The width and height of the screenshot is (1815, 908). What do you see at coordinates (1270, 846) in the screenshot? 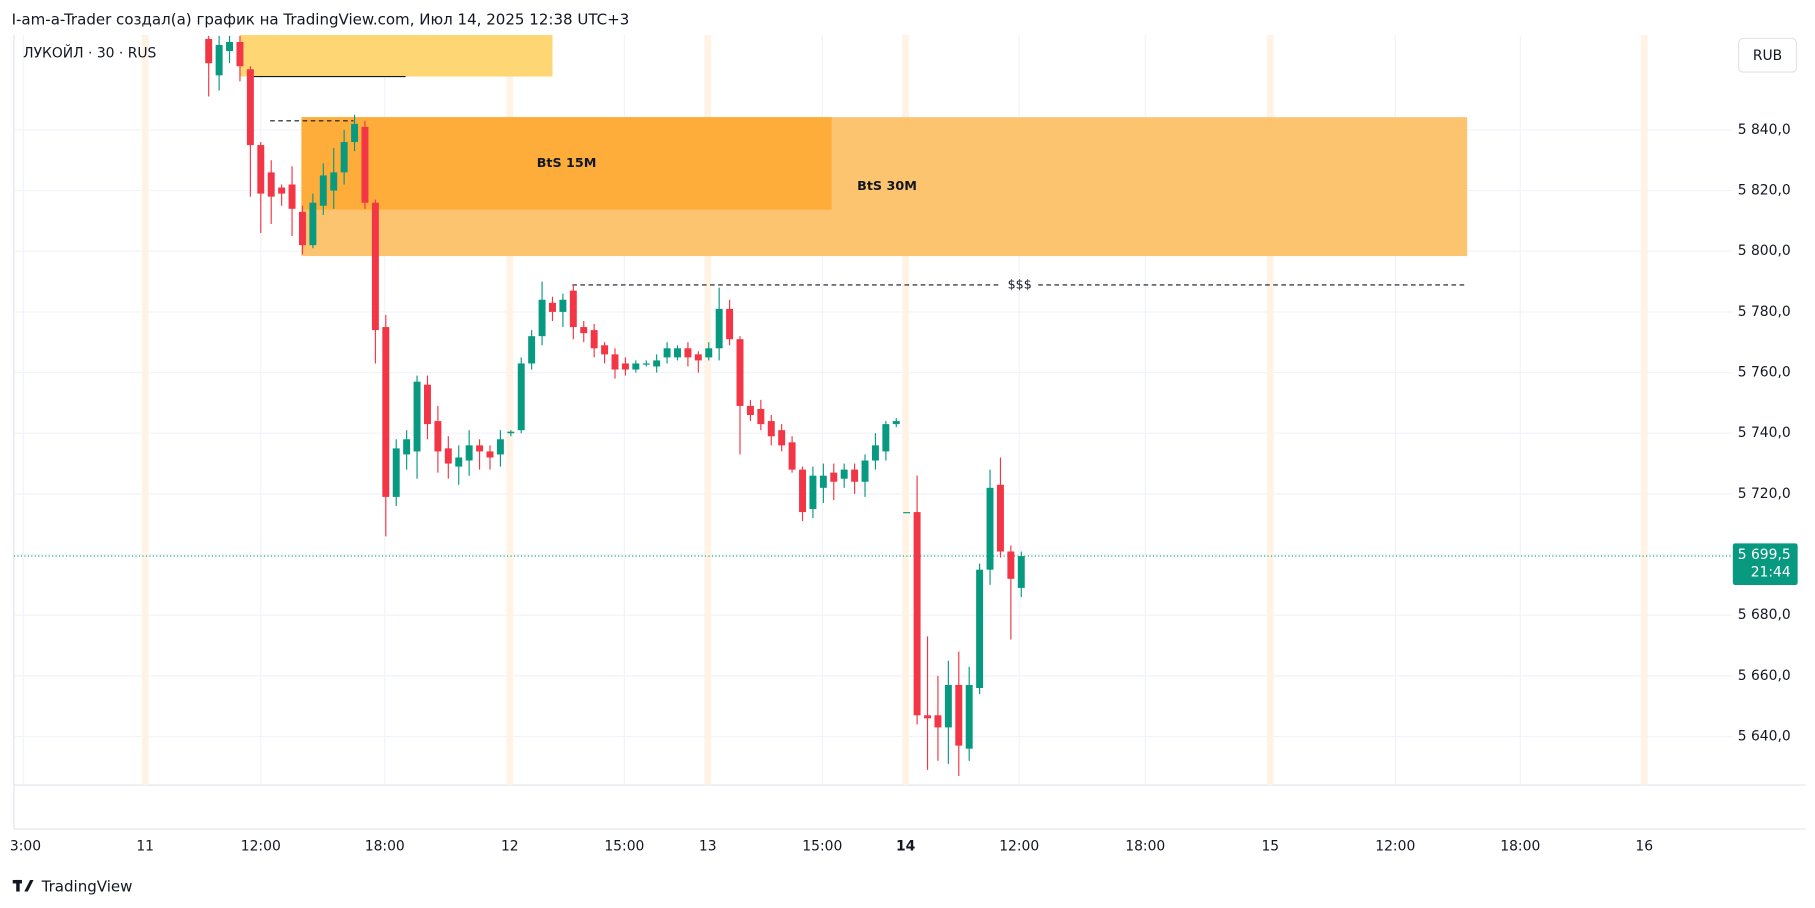
I see `x-tick-label: 15` at bounding box center [1270, 846].